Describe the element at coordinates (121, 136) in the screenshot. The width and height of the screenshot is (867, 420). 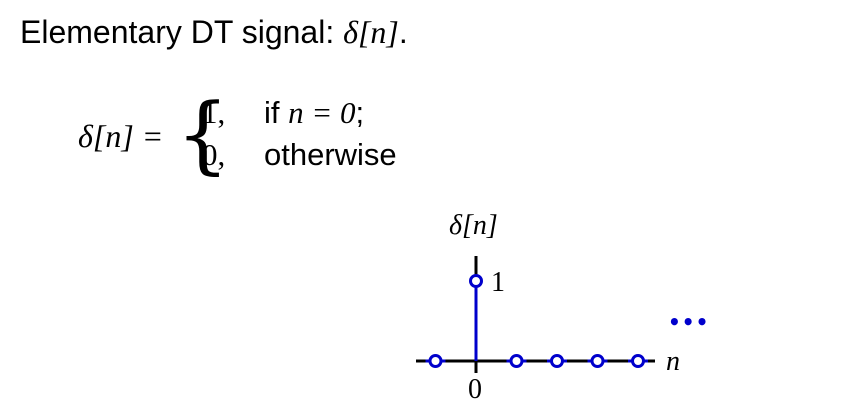
I see `definition-lhs: δ[n] =` at that location.